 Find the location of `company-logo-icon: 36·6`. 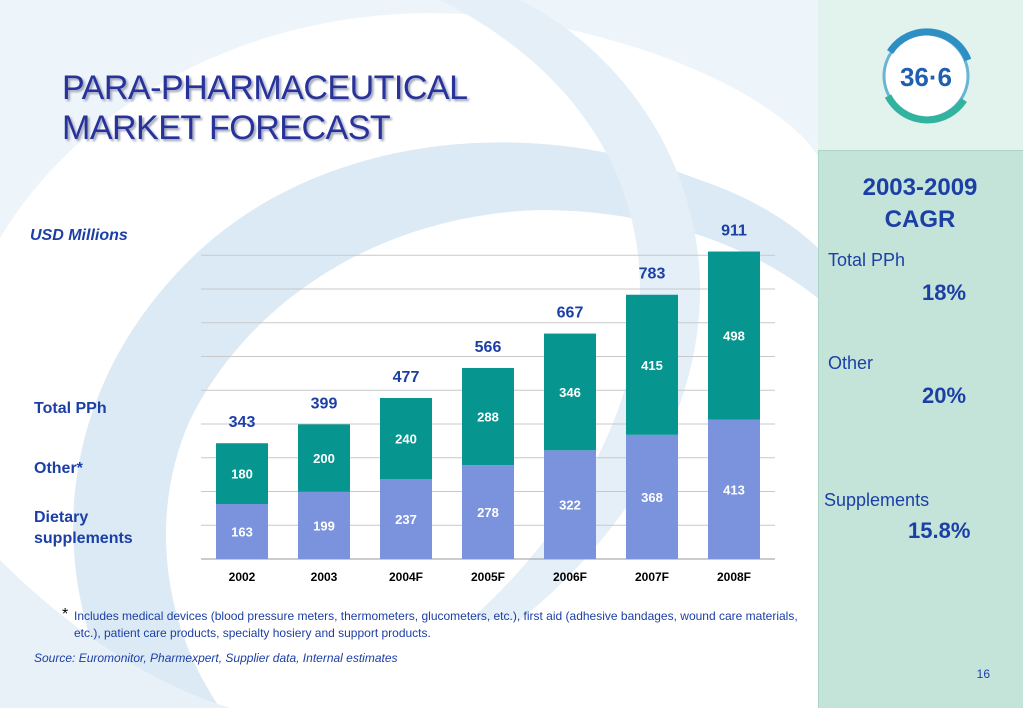

company-logo-icon: 36·6 is located at coordinates (927, 76).